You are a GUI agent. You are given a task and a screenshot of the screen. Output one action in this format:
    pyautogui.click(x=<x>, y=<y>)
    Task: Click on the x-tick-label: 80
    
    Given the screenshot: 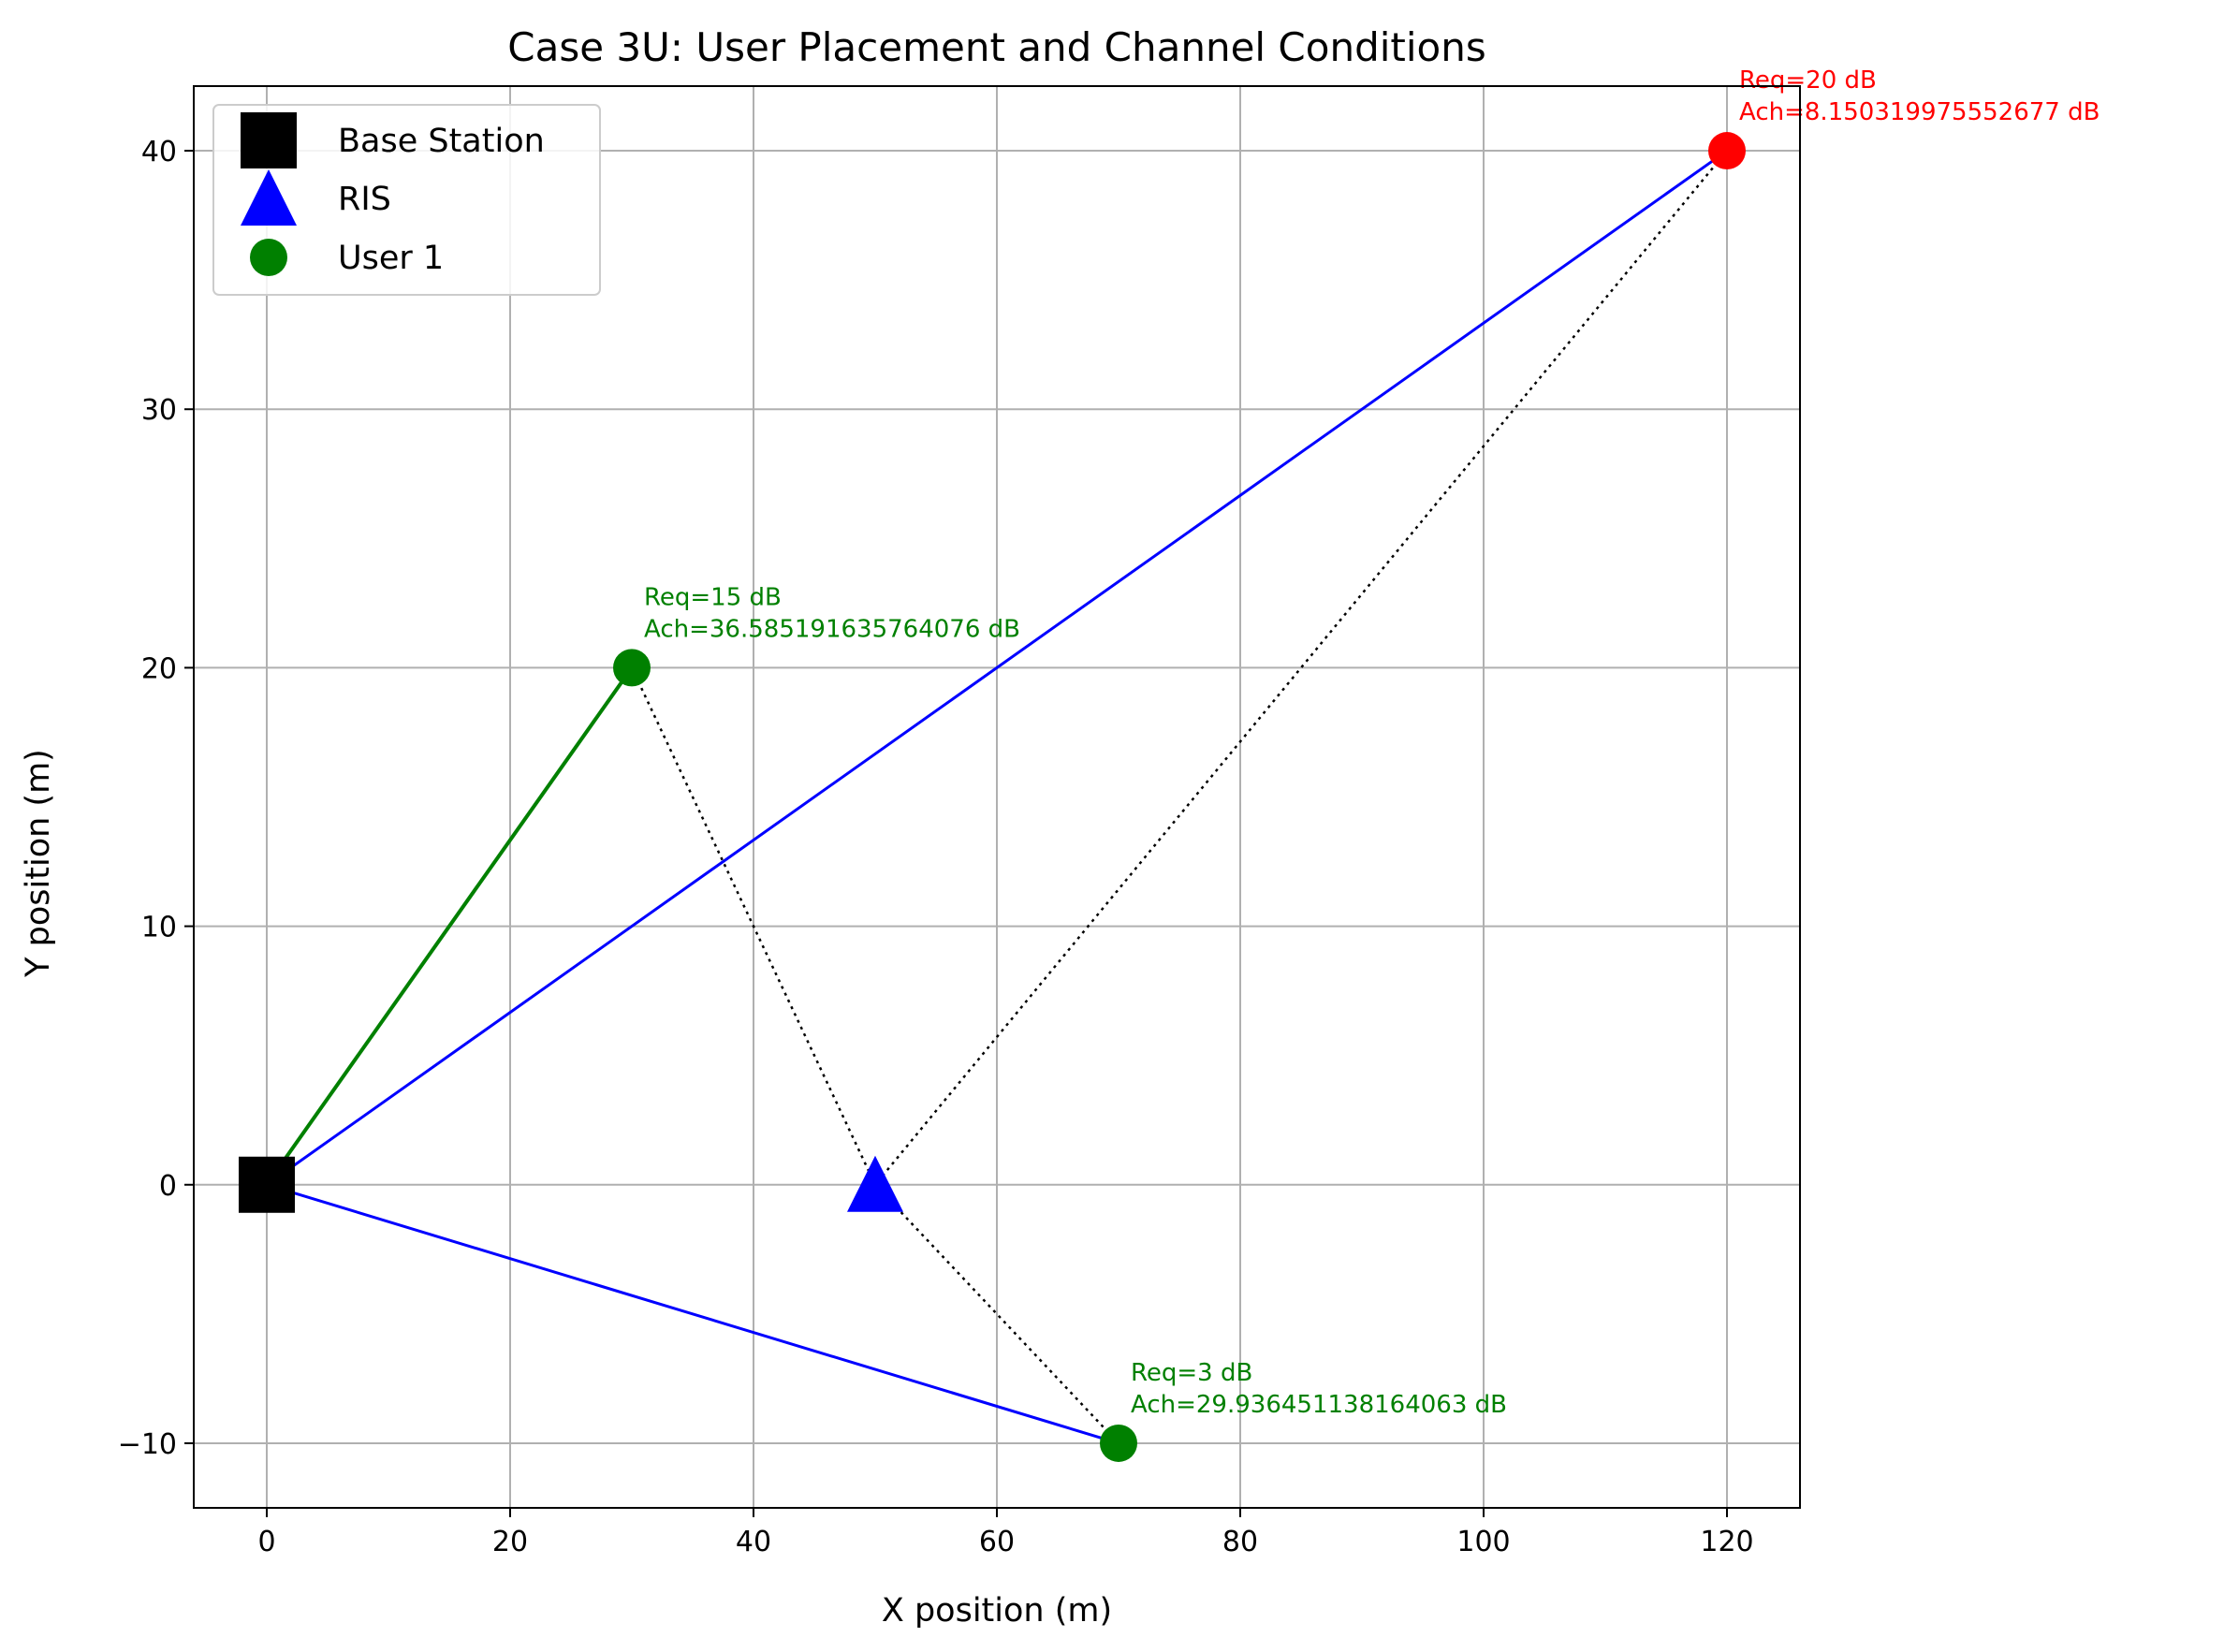 What is the action you would take?
    pyautogui.click(x=1240, y=1542)
    